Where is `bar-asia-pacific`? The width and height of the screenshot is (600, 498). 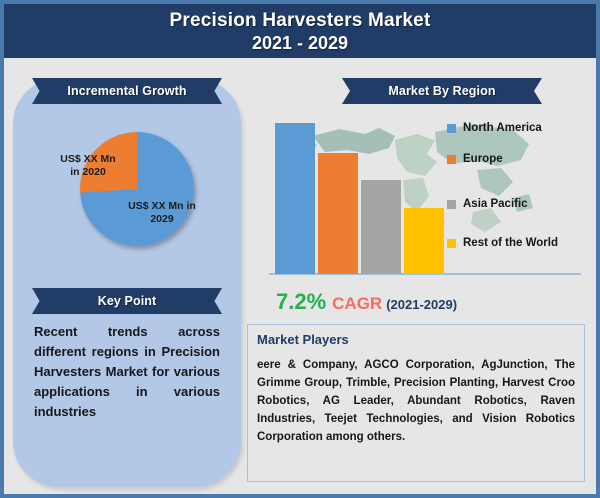 bar-asia-pacific is located at coordinates (381, 227).